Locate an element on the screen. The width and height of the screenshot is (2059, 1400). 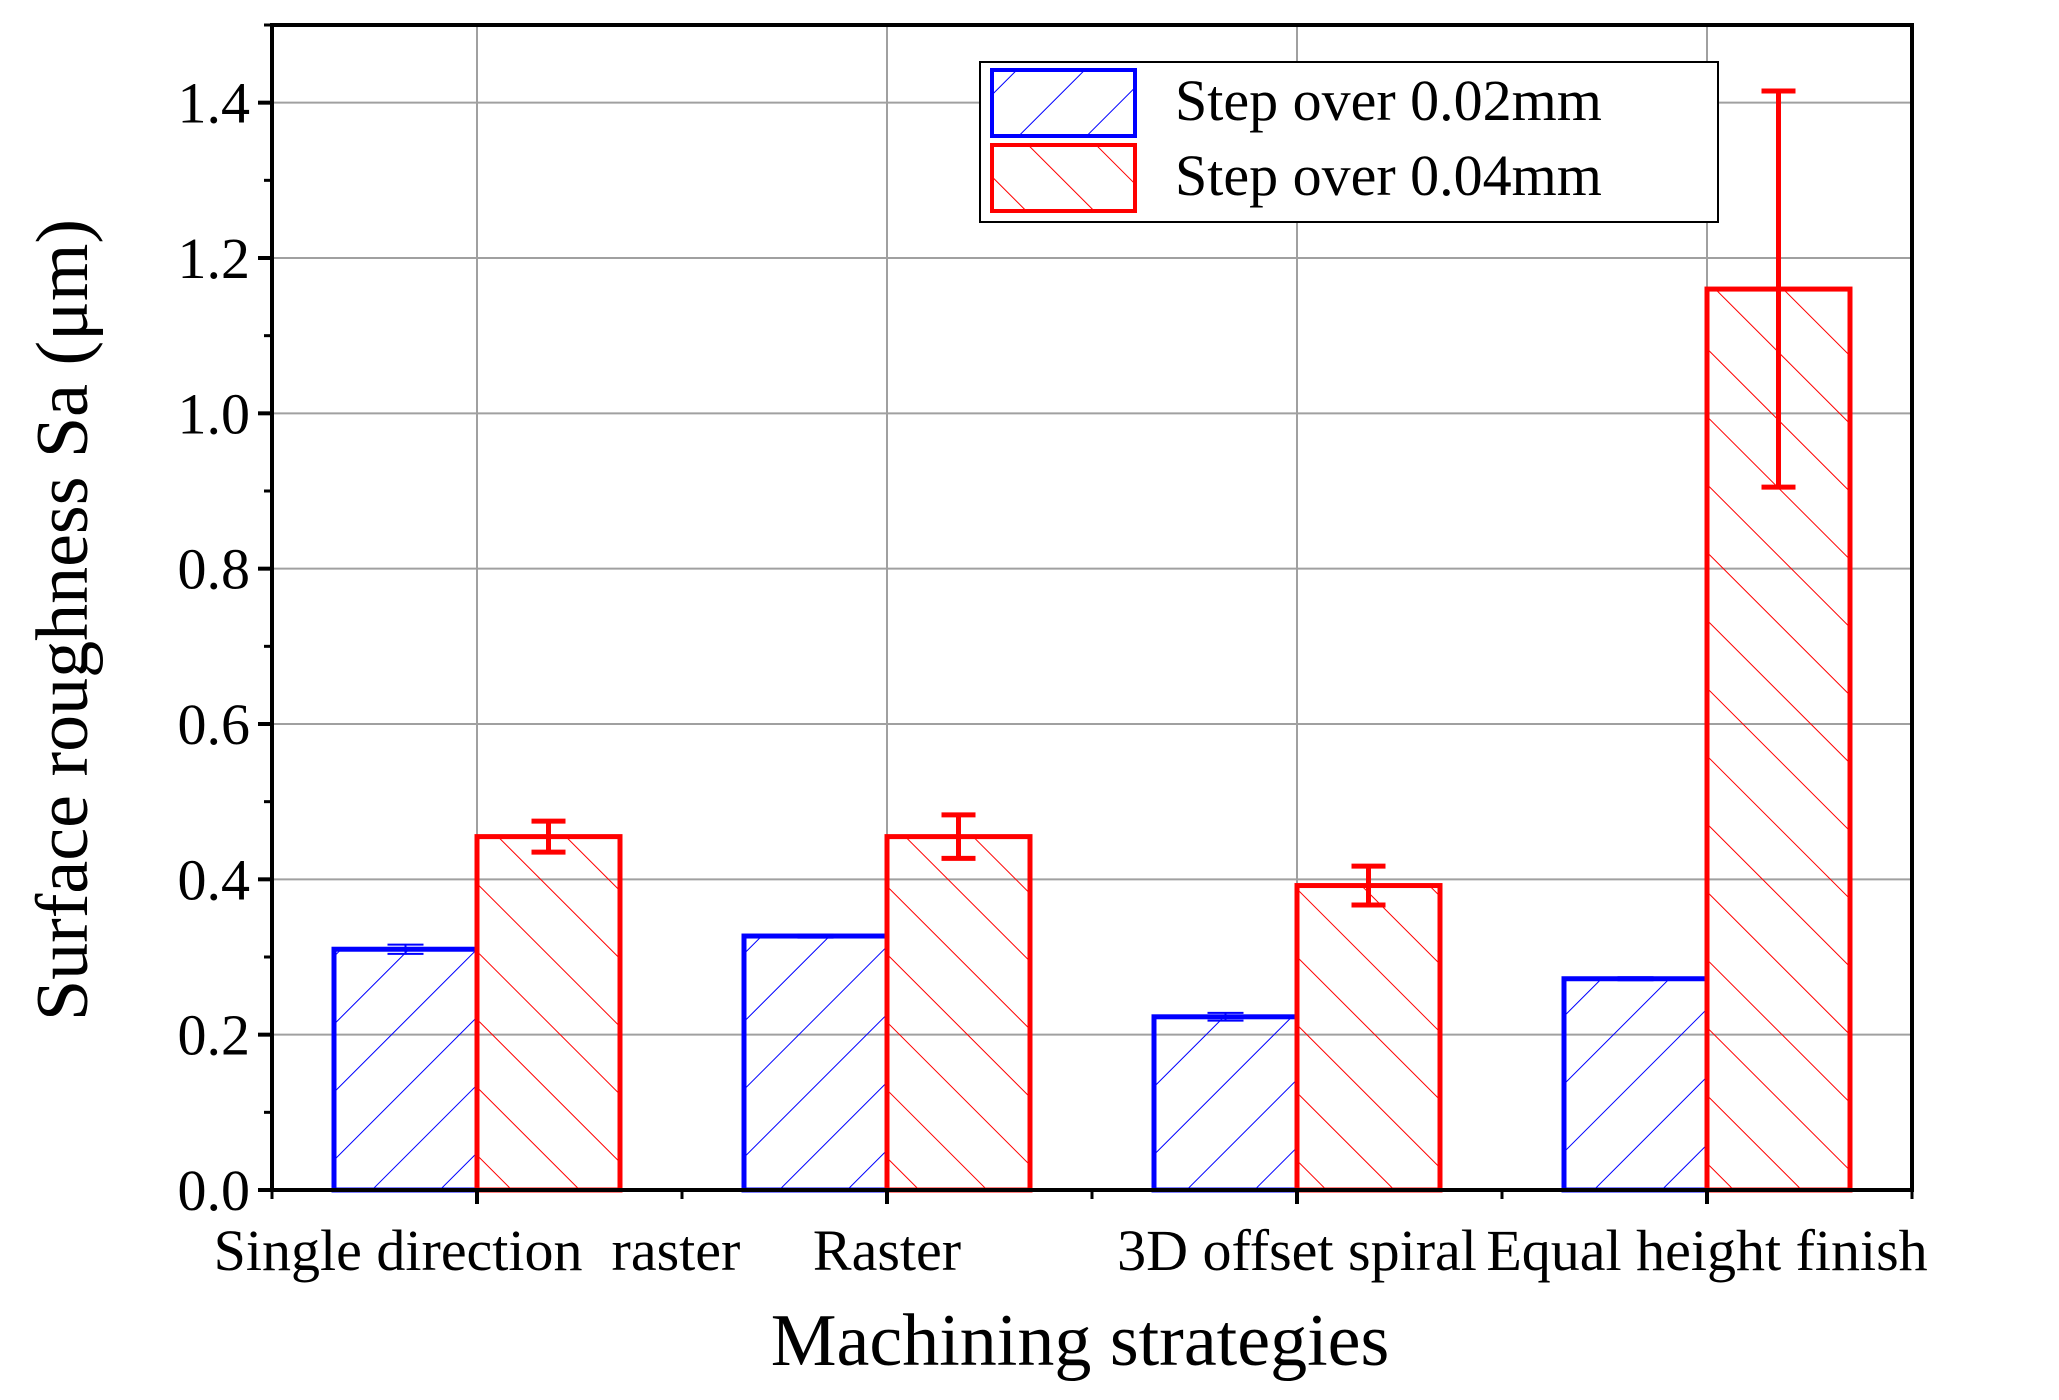
y-tick-label: 0.4 is located at coordinates (214, 879).